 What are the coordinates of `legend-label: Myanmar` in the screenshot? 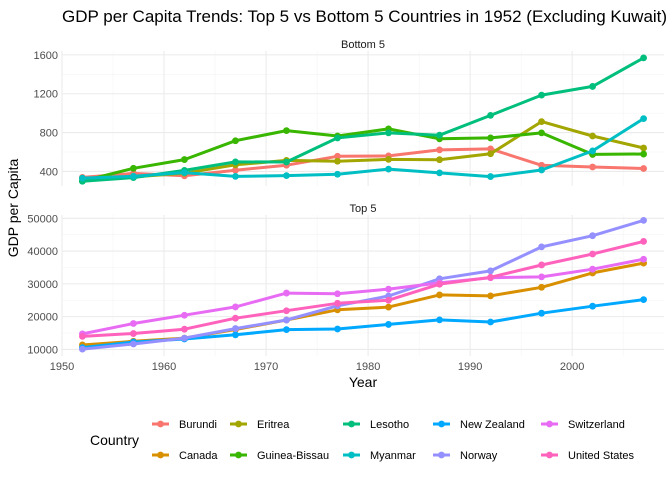 It's located at (393, 456).